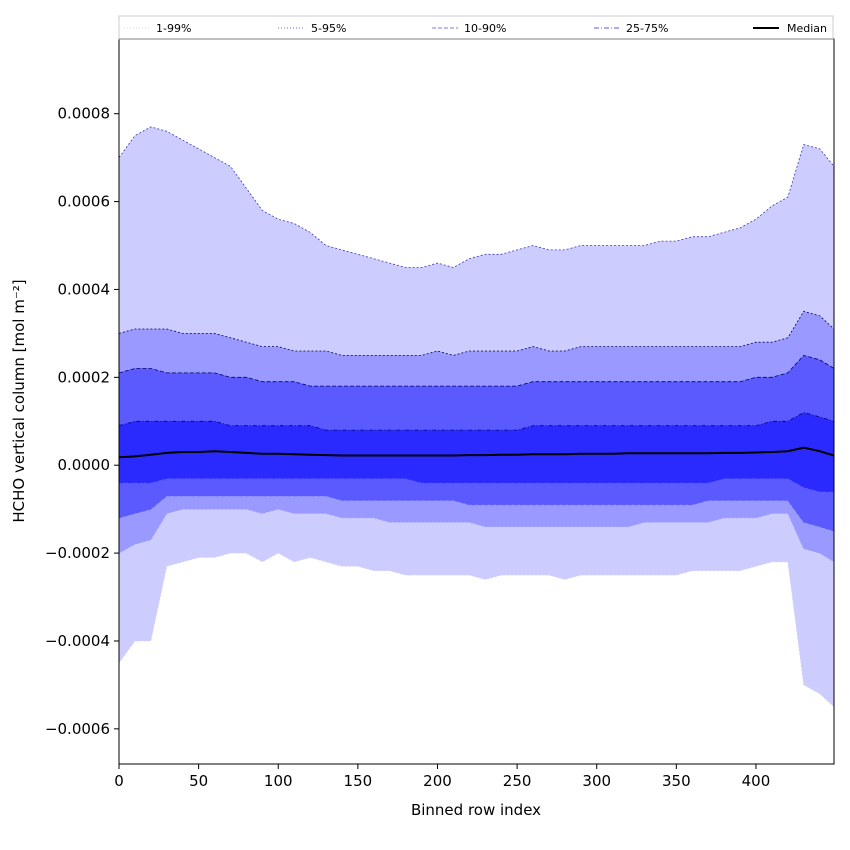  I want to click on y-tick-label: −0.0002, so click(77, 553).